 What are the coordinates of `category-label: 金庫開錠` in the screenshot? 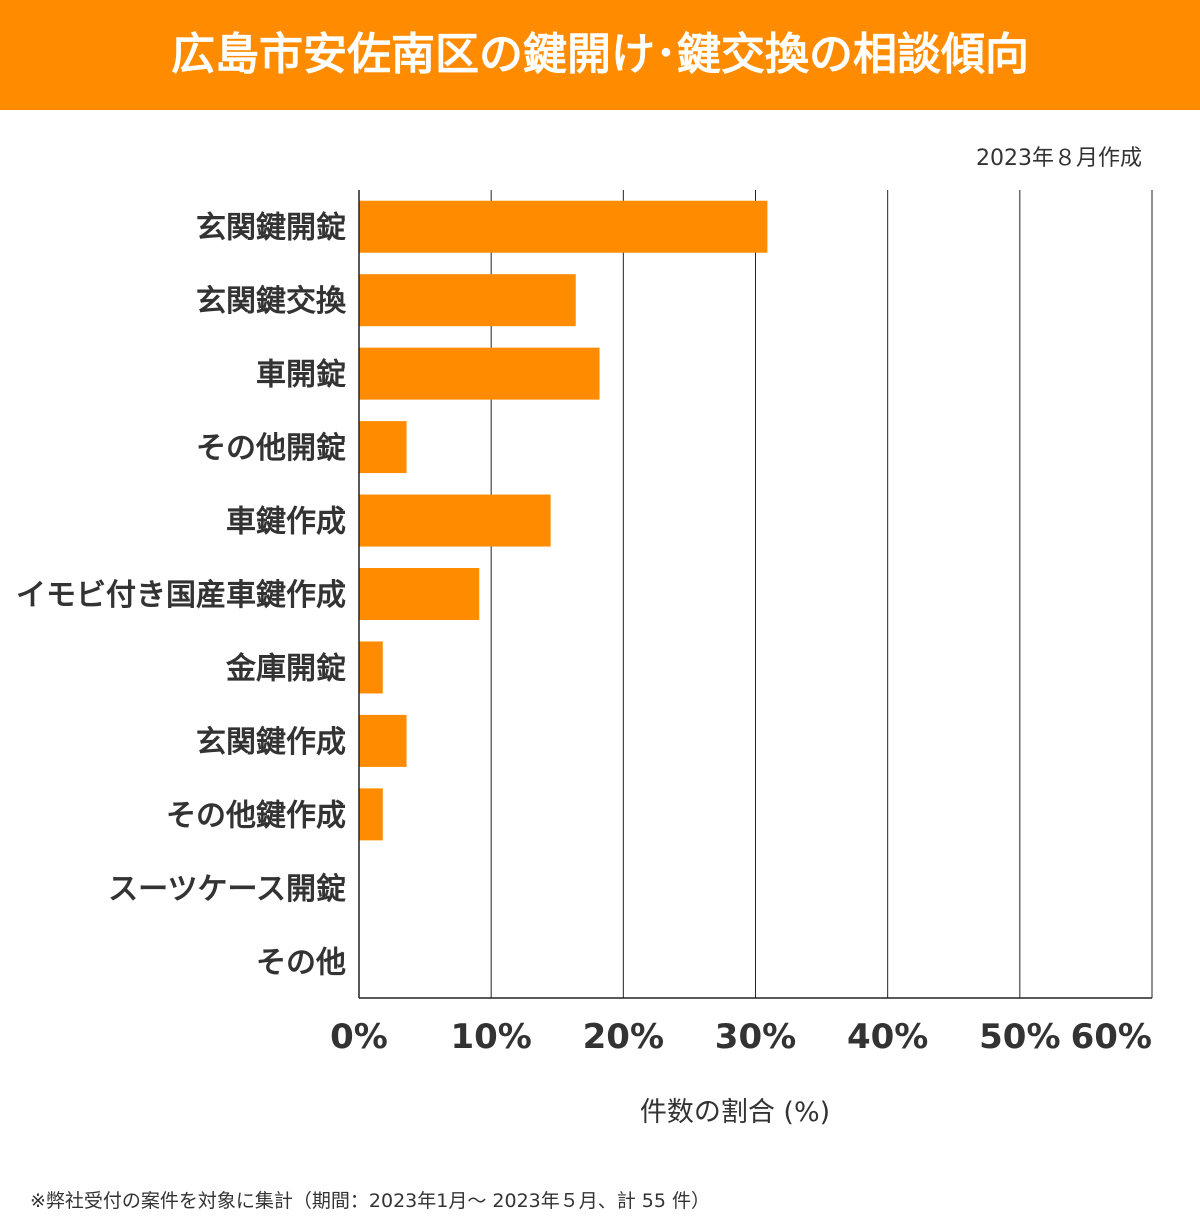 It's located at (285, 668).